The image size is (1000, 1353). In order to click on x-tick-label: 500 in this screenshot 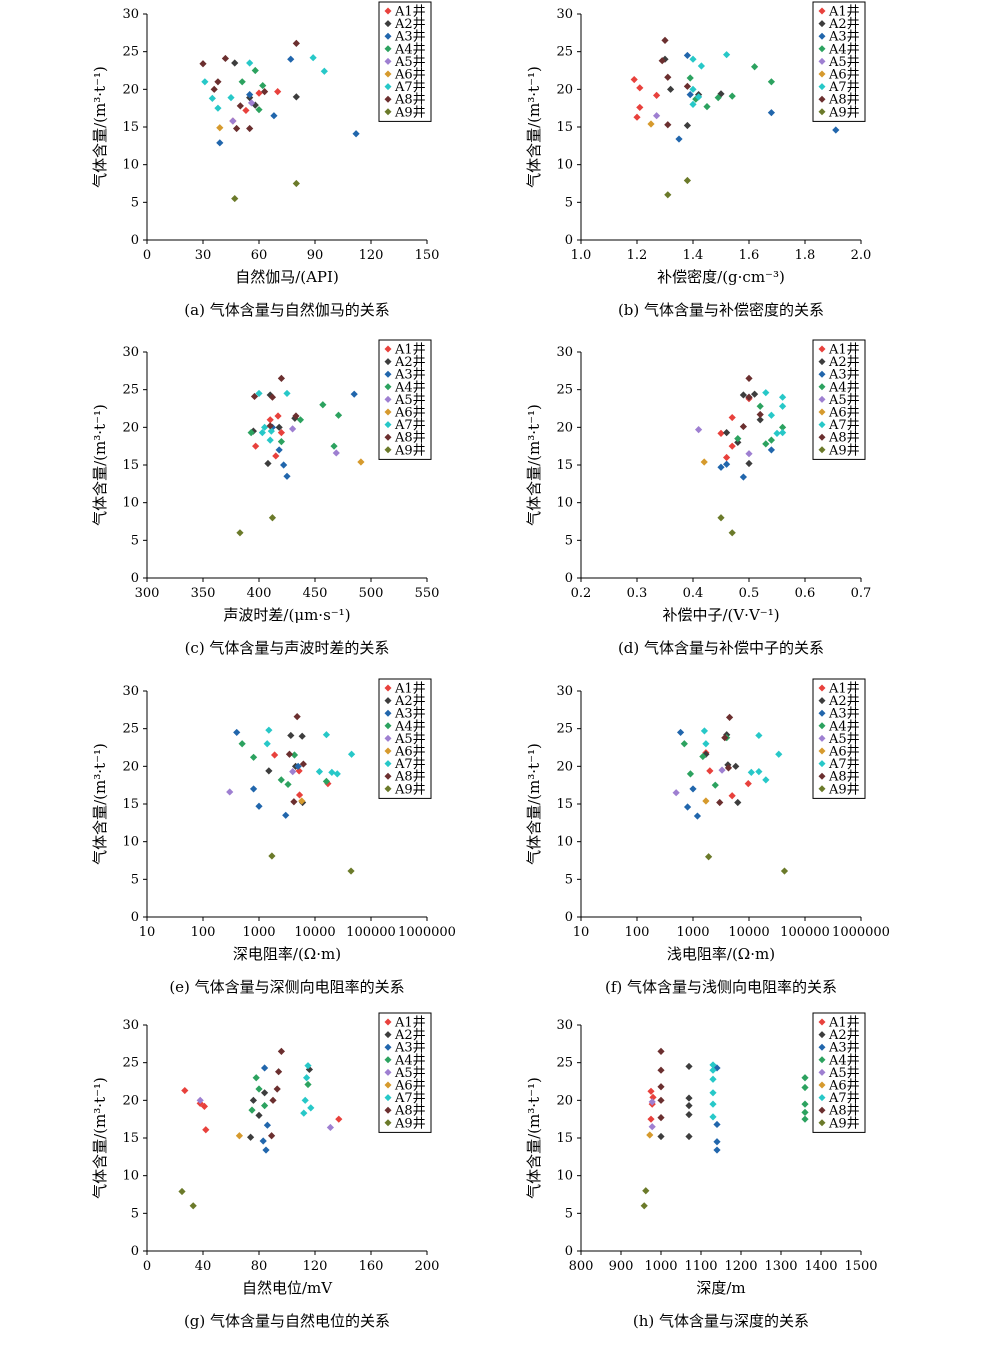, I will do `click(371, 593)`.